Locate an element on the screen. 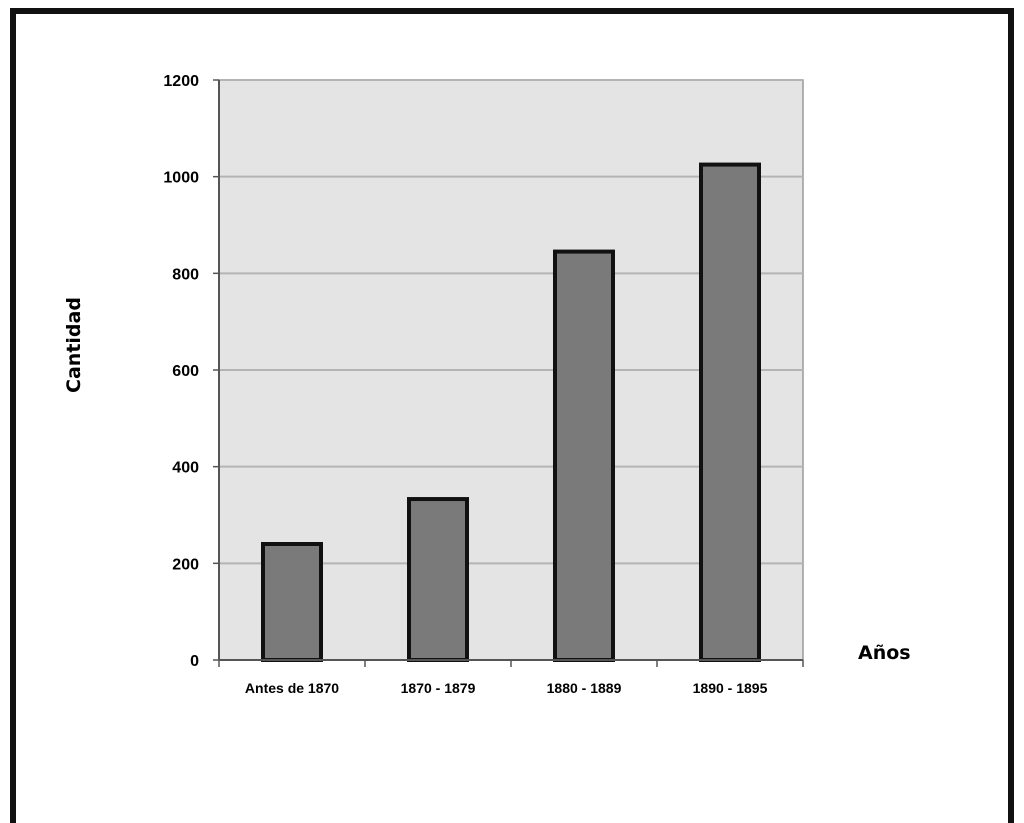  x-tick-label: 1890 - 1895 is located at coordinates (730, 688).